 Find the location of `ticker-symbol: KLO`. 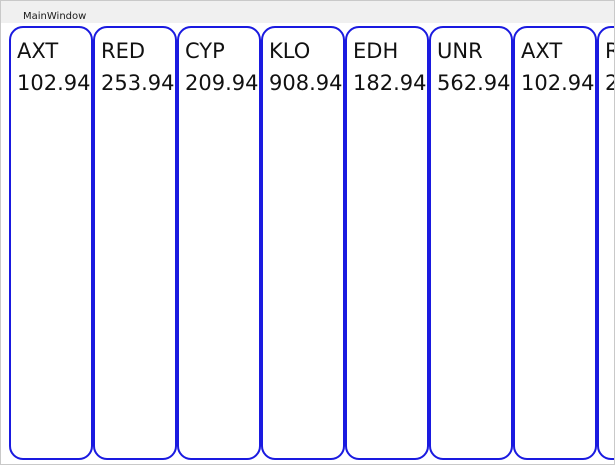

ticker-symbol: KLO is located at coordinates (290, 51).